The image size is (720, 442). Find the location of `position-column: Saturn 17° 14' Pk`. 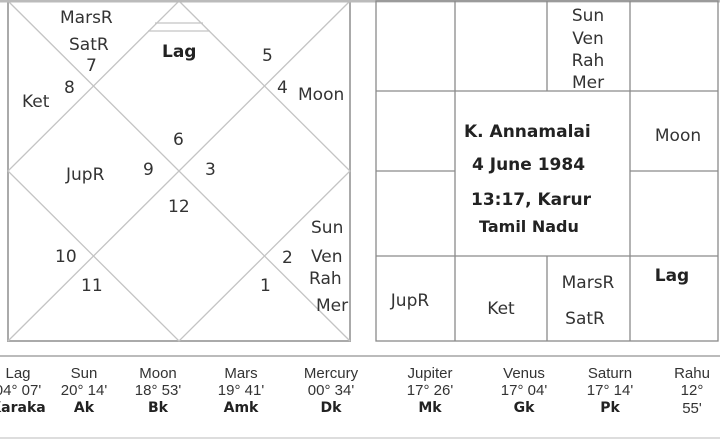

position-column: Saturn 17° 14' Pk is located at coordinates (610, 390).